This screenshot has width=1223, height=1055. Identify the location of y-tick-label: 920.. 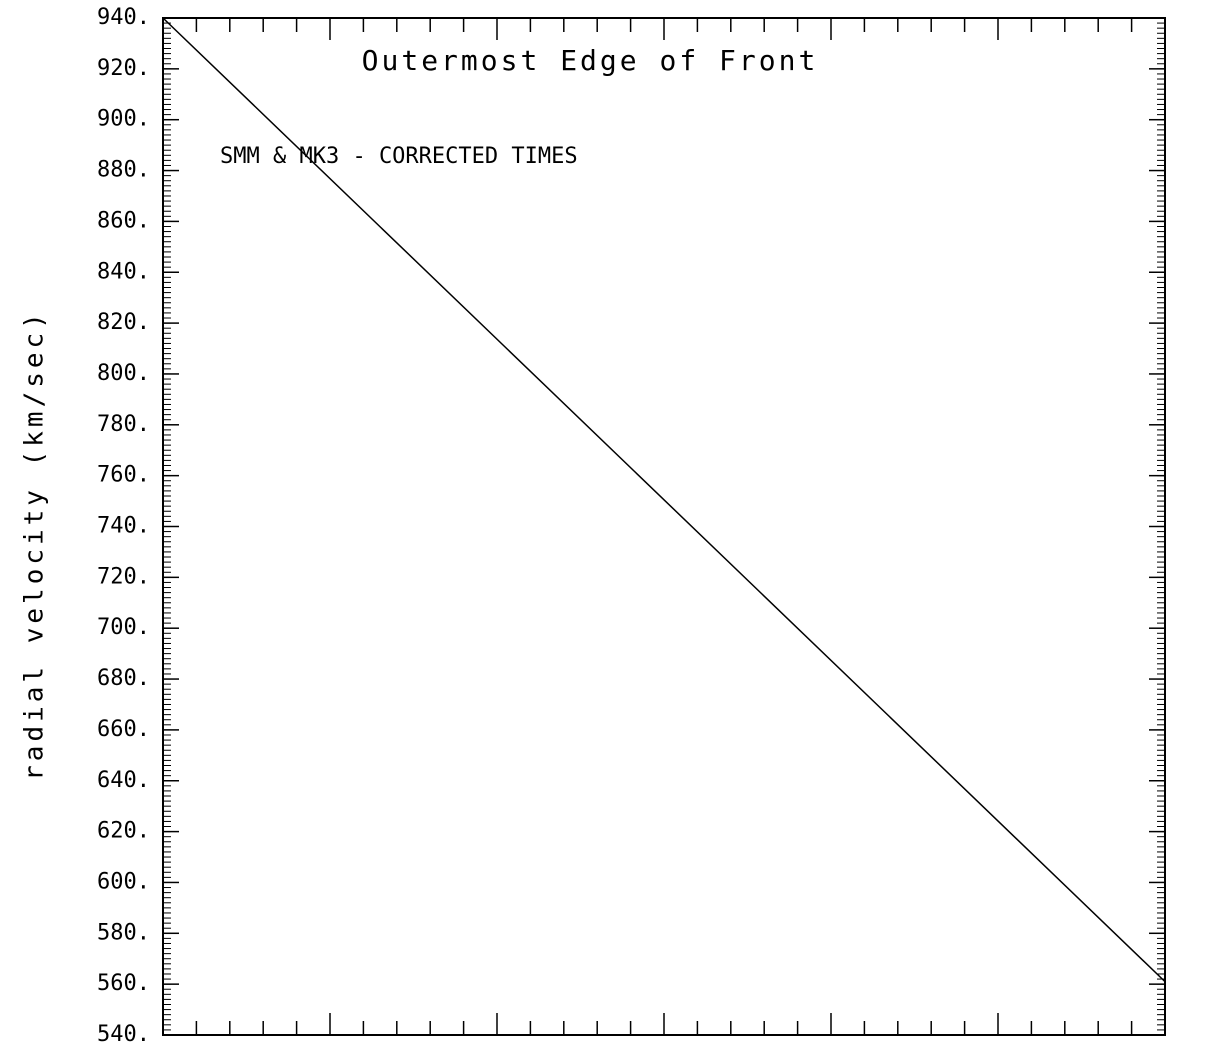
(123, 68).